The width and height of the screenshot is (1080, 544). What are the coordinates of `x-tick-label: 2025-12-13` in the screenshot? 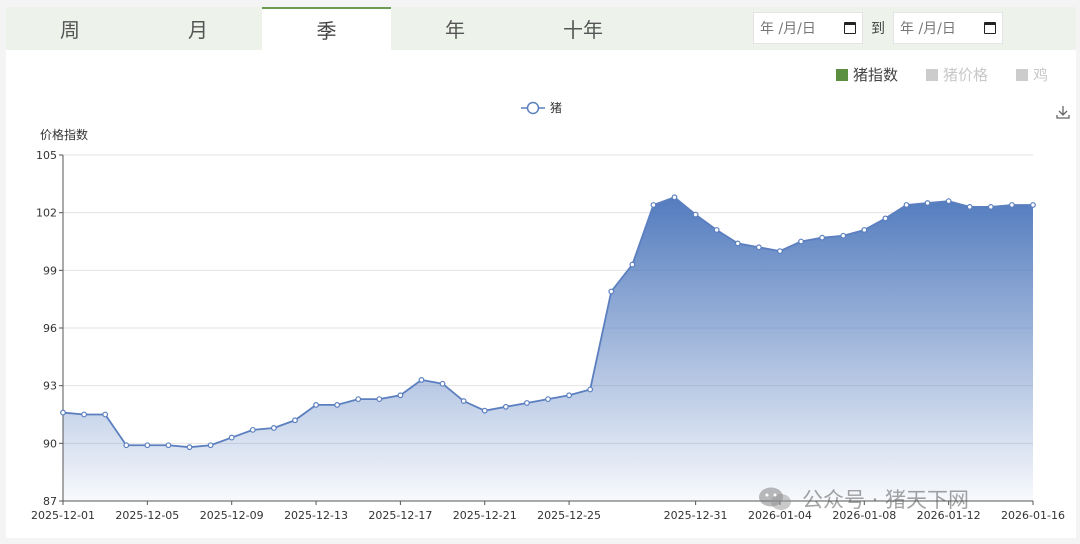 It's located at (316, 515).